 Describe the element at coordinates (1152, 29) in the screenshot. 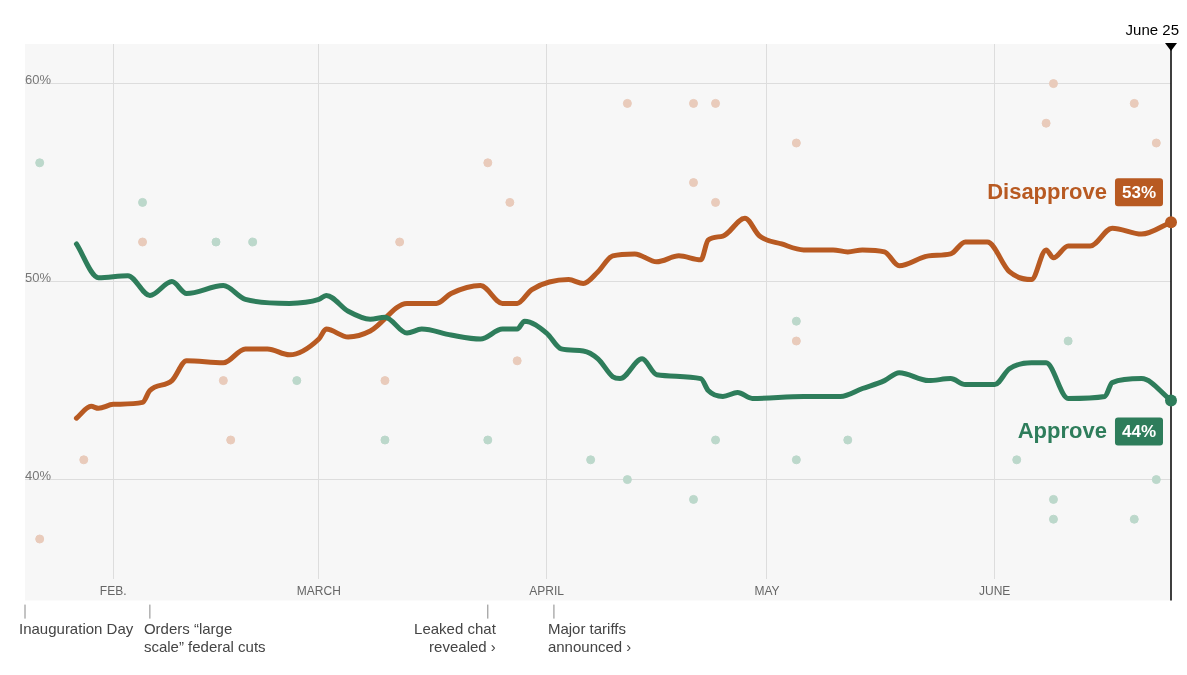

I see `ref-line-label: June 25` at that location.